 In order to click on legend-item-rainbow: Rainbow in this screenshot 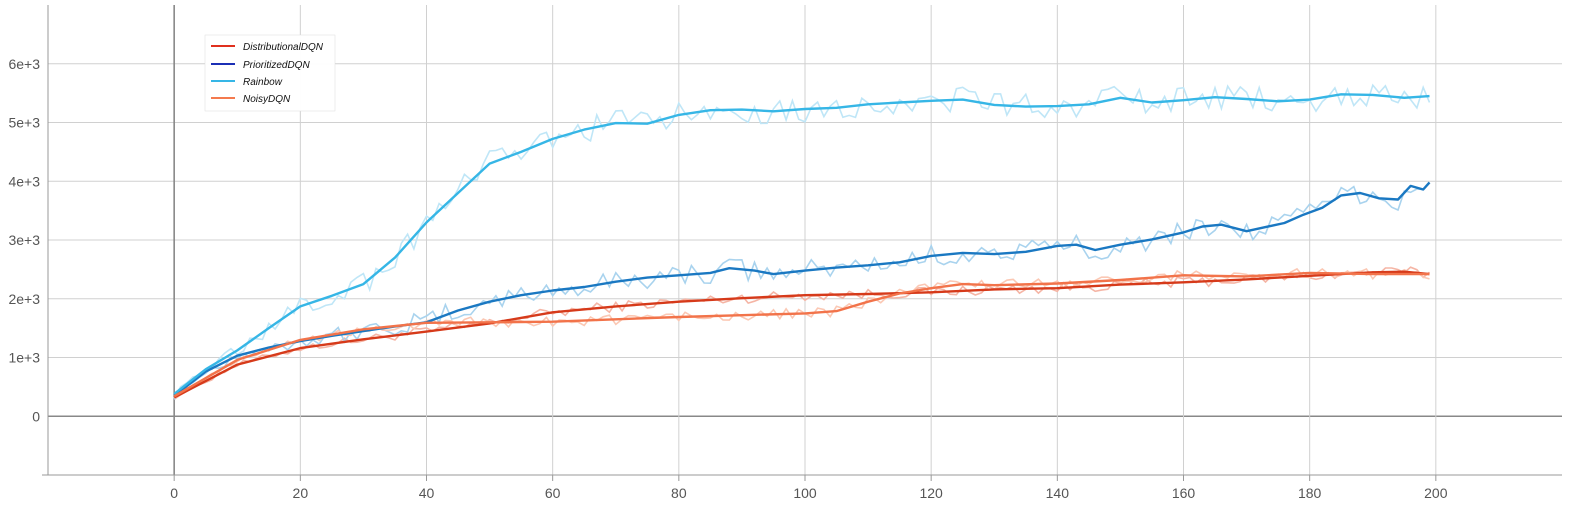, I will do `click(247, 82)`.